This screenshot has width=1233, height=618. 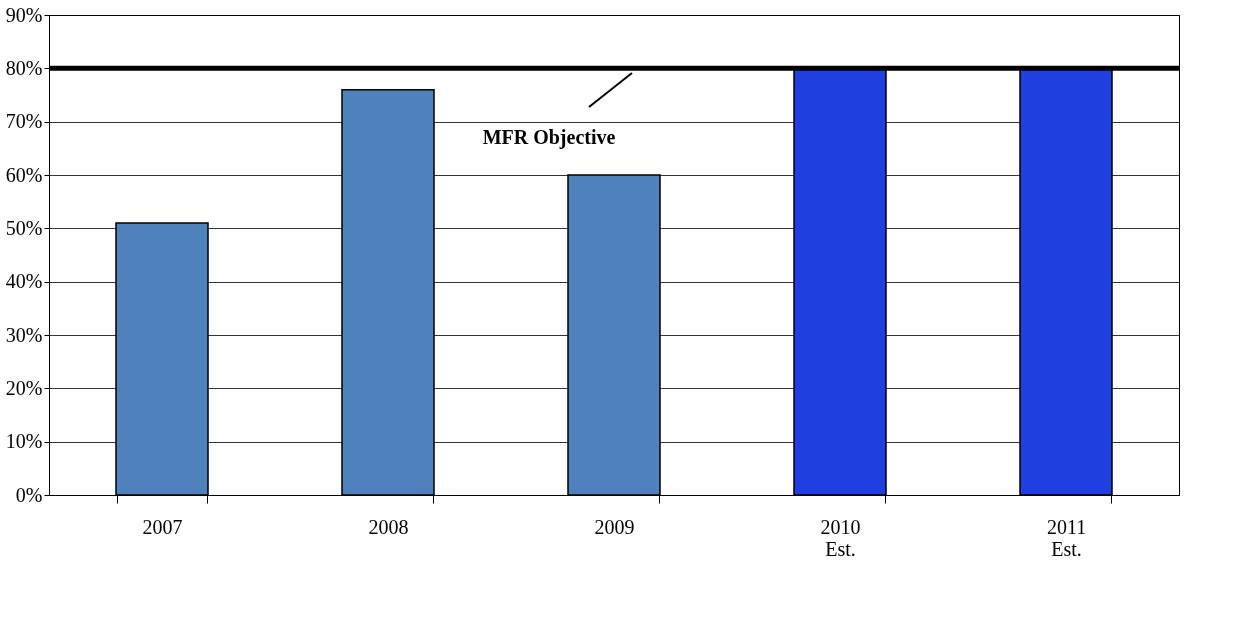 I want to click on y-tick-label: 90%, so click(x=24, y=14).